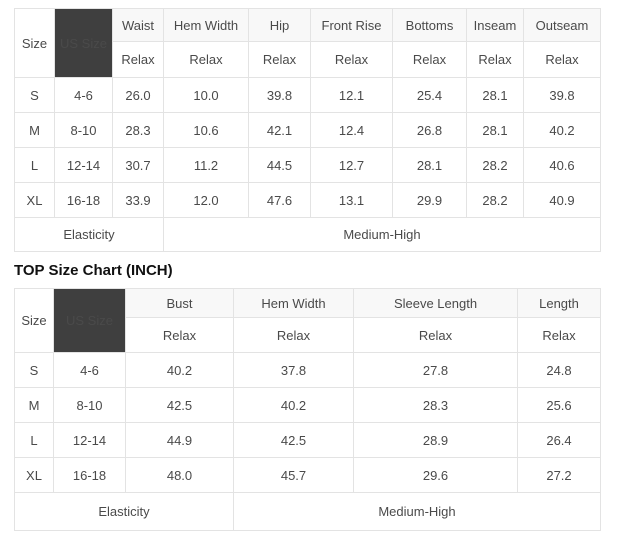  Describe the element at coordinates (279, 130) in the screenshot. I see `value-cell: 42.1` at that location.